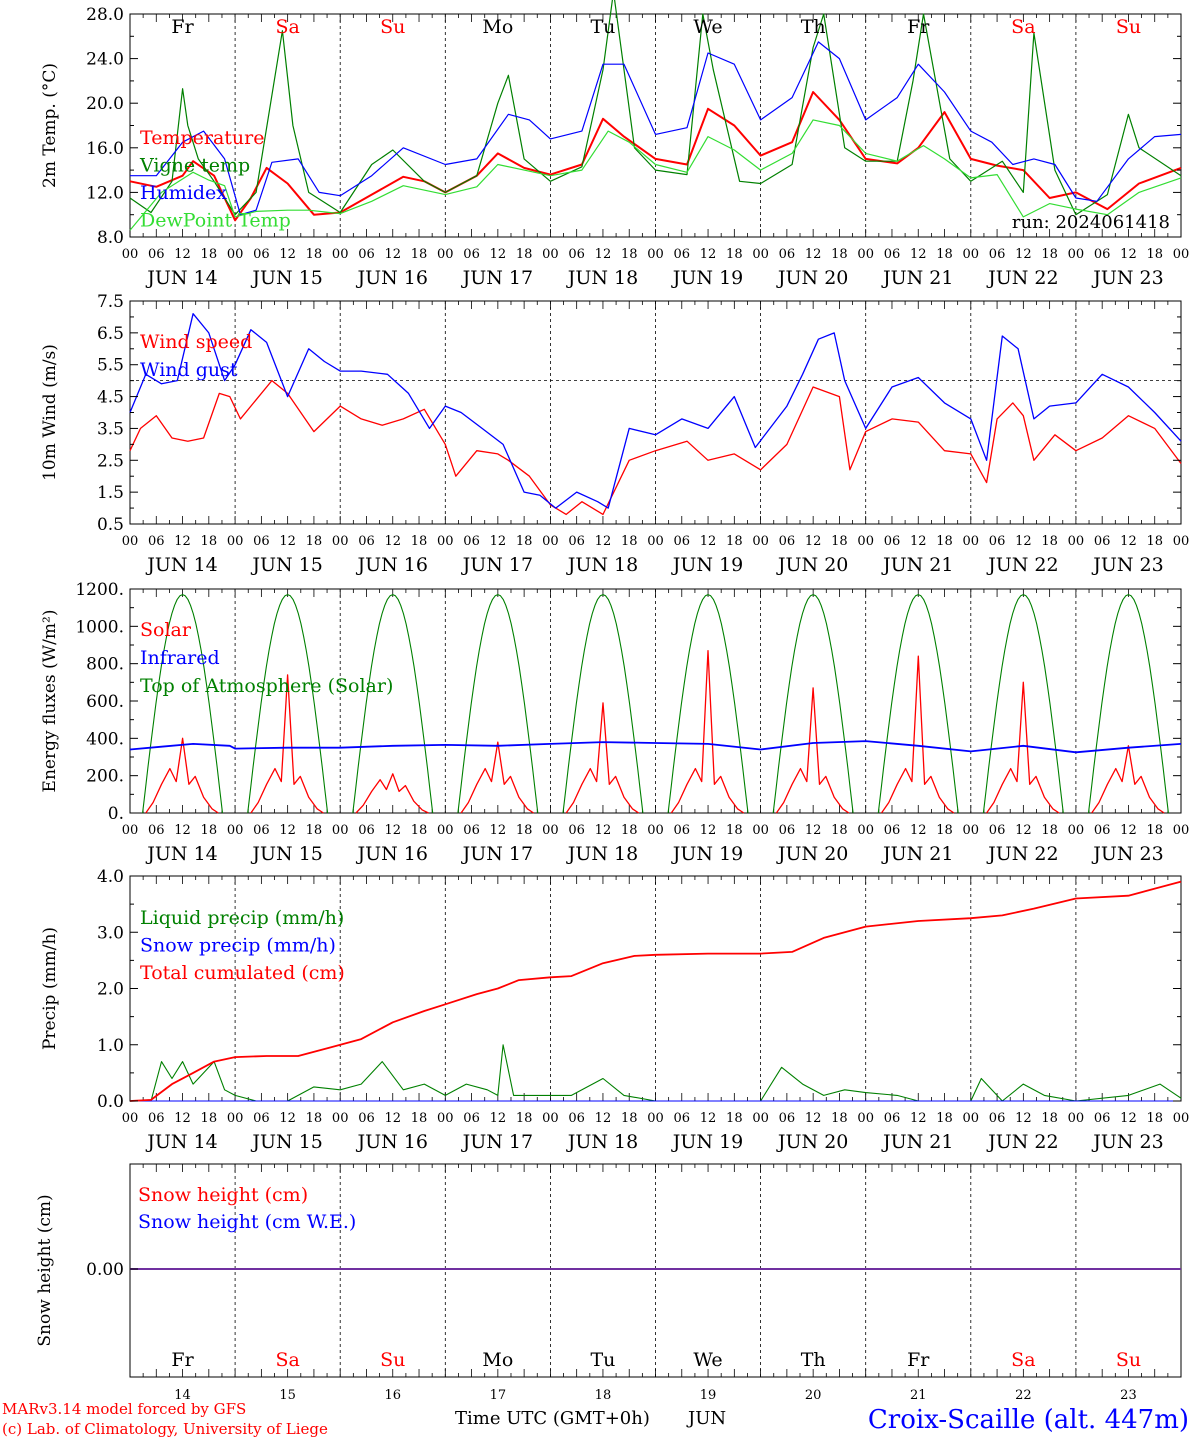 The width and height of the screenshot is (1194, 1440). I want to click on y-tick-label: 8.0, so click(110, 238).